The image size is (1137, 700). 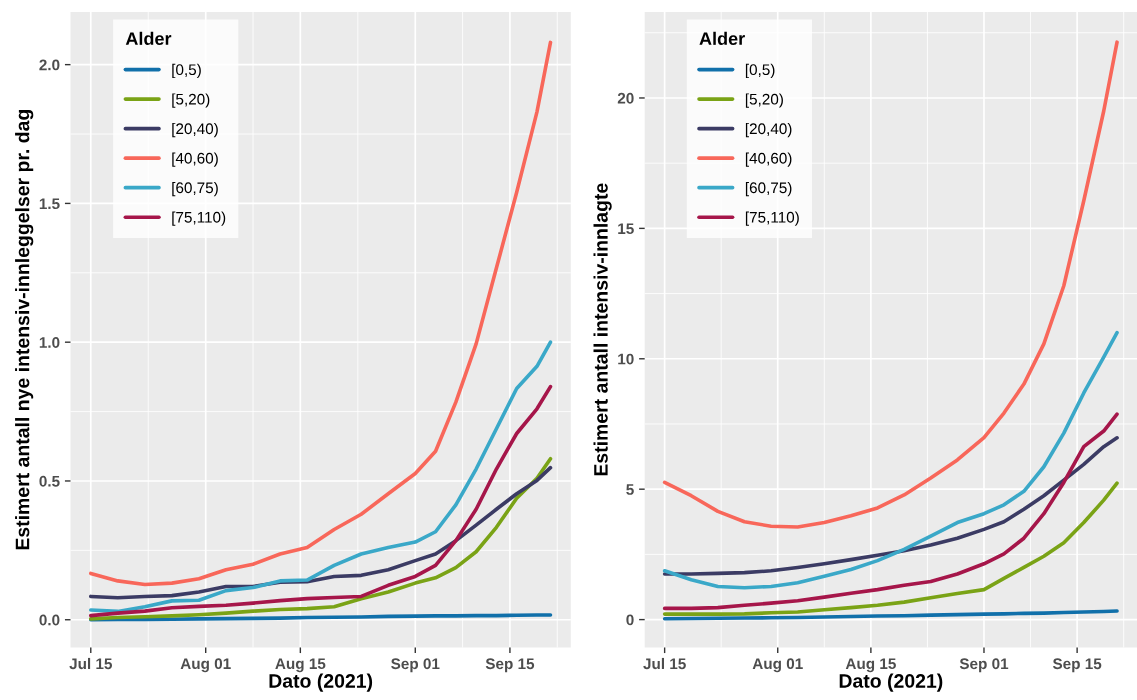 I want to click on y-axis-title: Estimert antall nye intensiv-innleggelser pr. dag, so click(x=24, y=330).